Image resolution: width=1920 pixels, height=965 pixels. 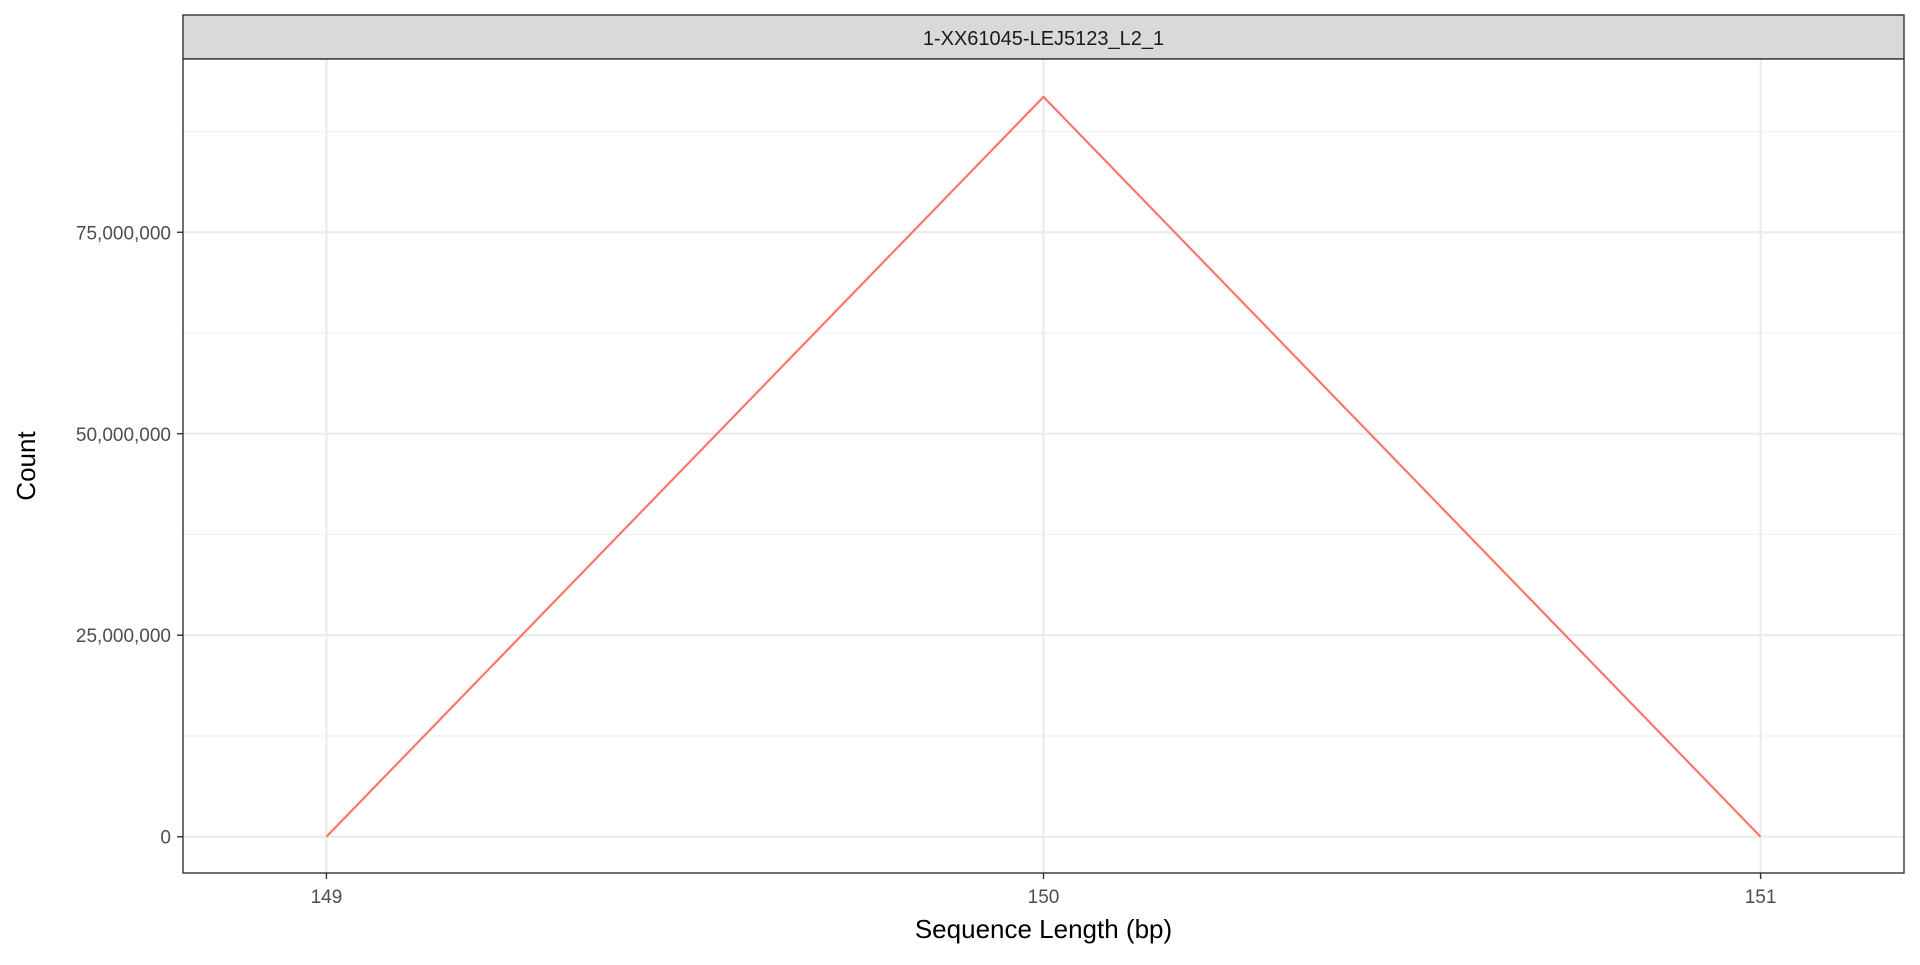 I want to click on y-tick-label: 25,000,000, so click(x=123, y=636).